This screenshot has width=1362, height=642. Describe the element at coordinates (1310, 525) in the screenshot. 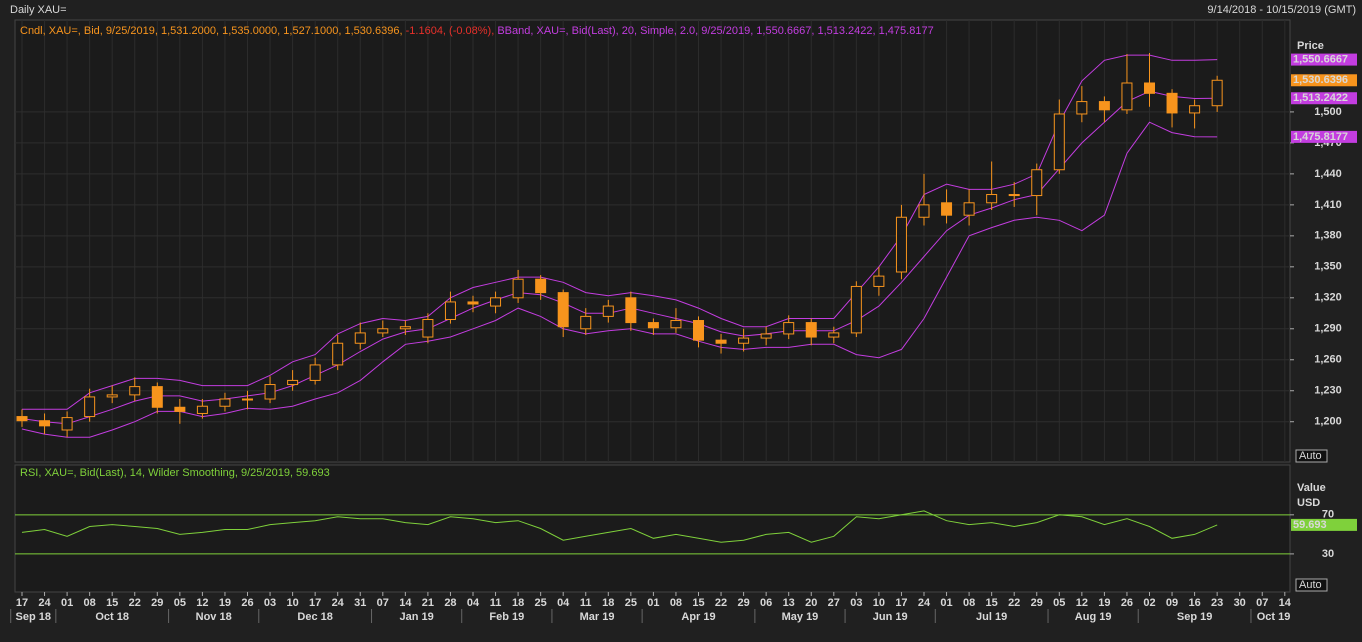

I see `rsi-tag-label: 59.693` at that location.